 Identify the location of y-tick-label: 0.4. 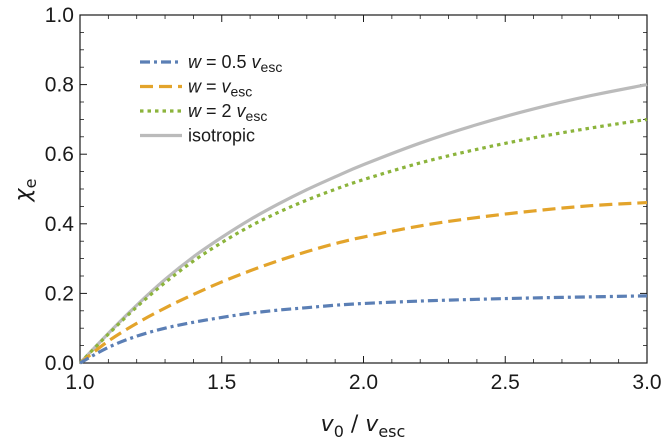
(60, 224).